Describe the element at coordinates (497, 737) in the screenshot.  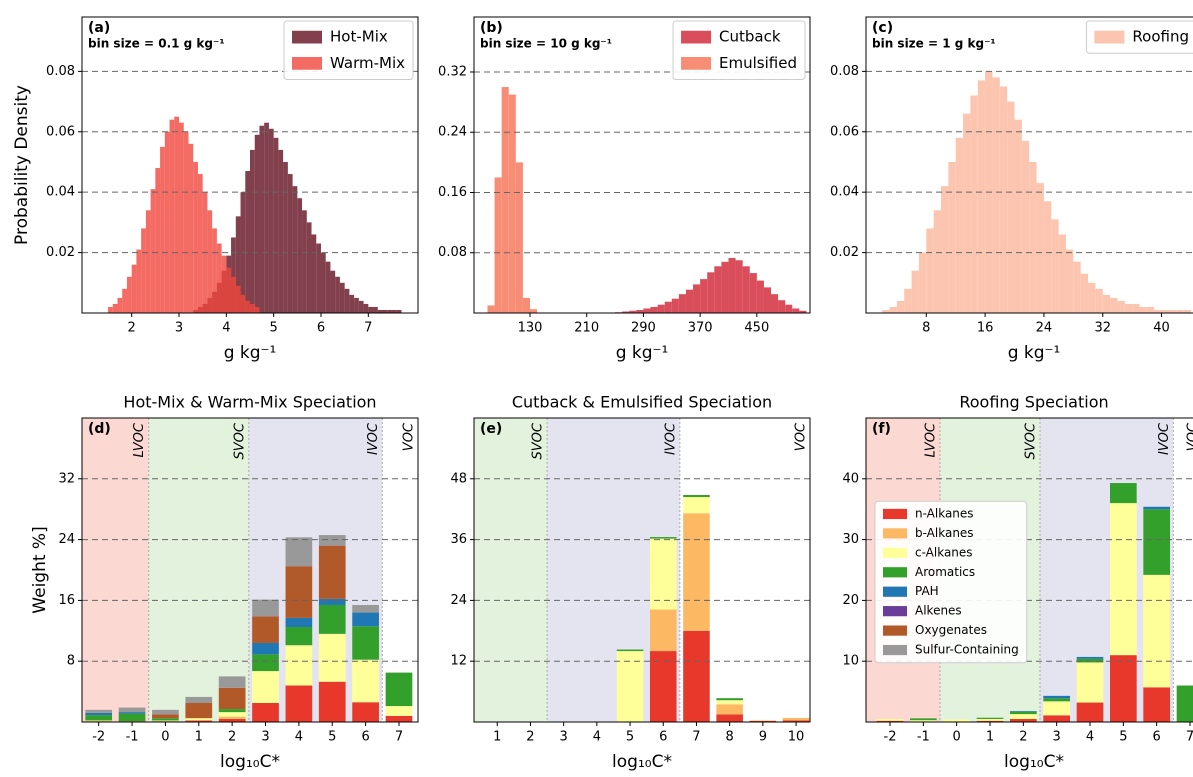
I see `x-tick-label: 1` at that location.